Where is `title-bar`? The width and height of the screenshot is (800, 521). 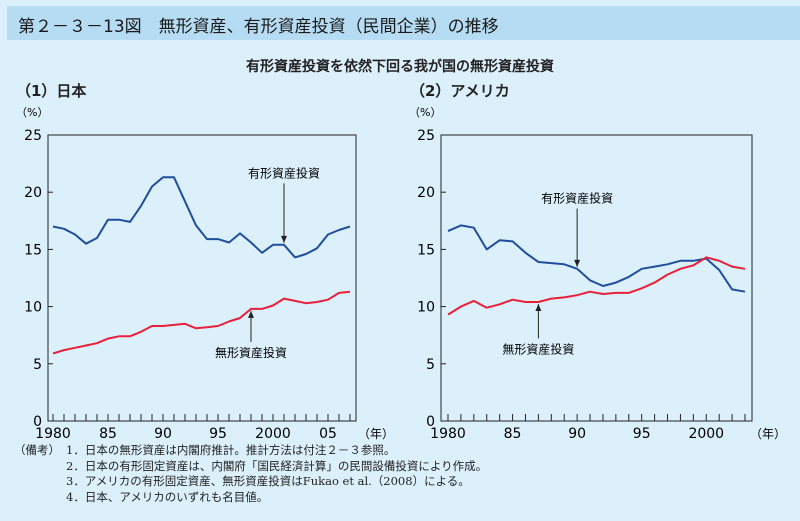 title-bar is located at coordinates (403, 23).